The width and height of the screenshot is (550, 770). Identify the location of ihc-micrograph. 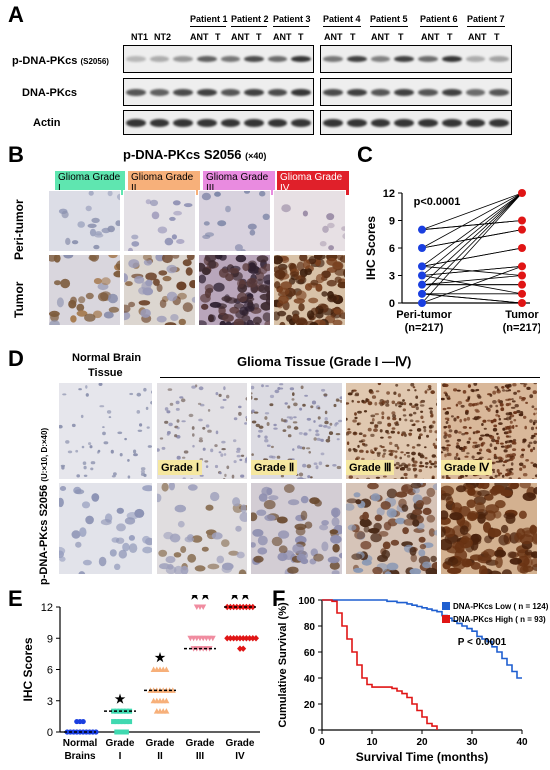
(202, 528).